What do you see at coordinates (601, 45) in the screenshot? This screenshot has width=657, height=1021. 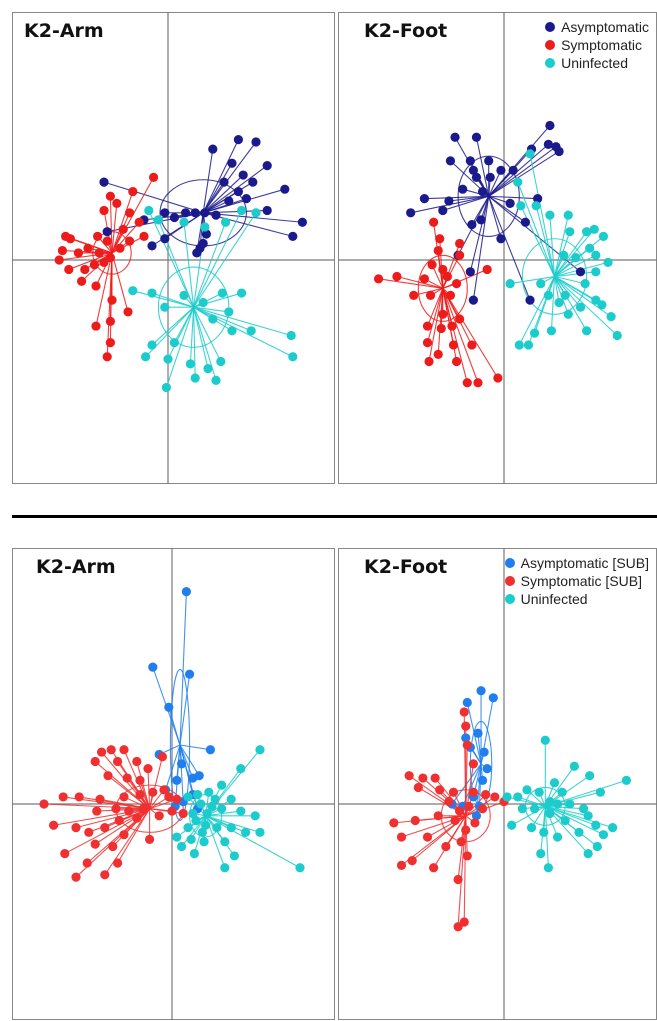 I see `legend-label: Symptomatic` at bounding box center [601, 45].